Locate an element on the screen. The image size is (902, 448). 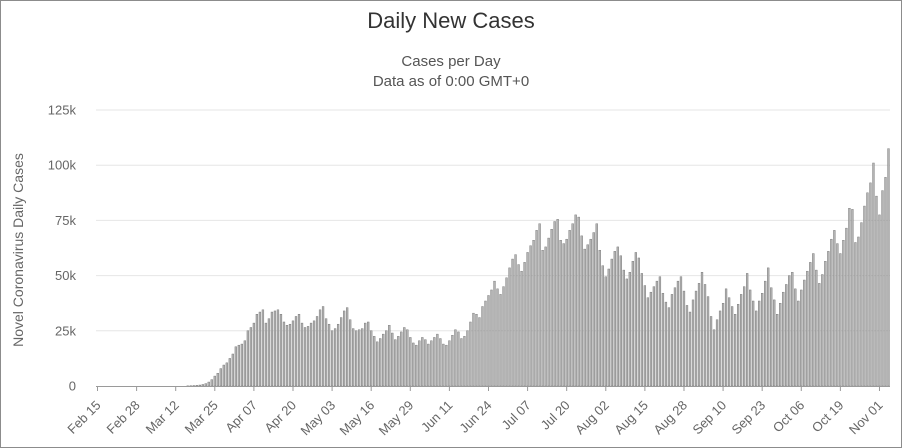
x-tick-label: Oct 19 is located at coordinates (828, 417).